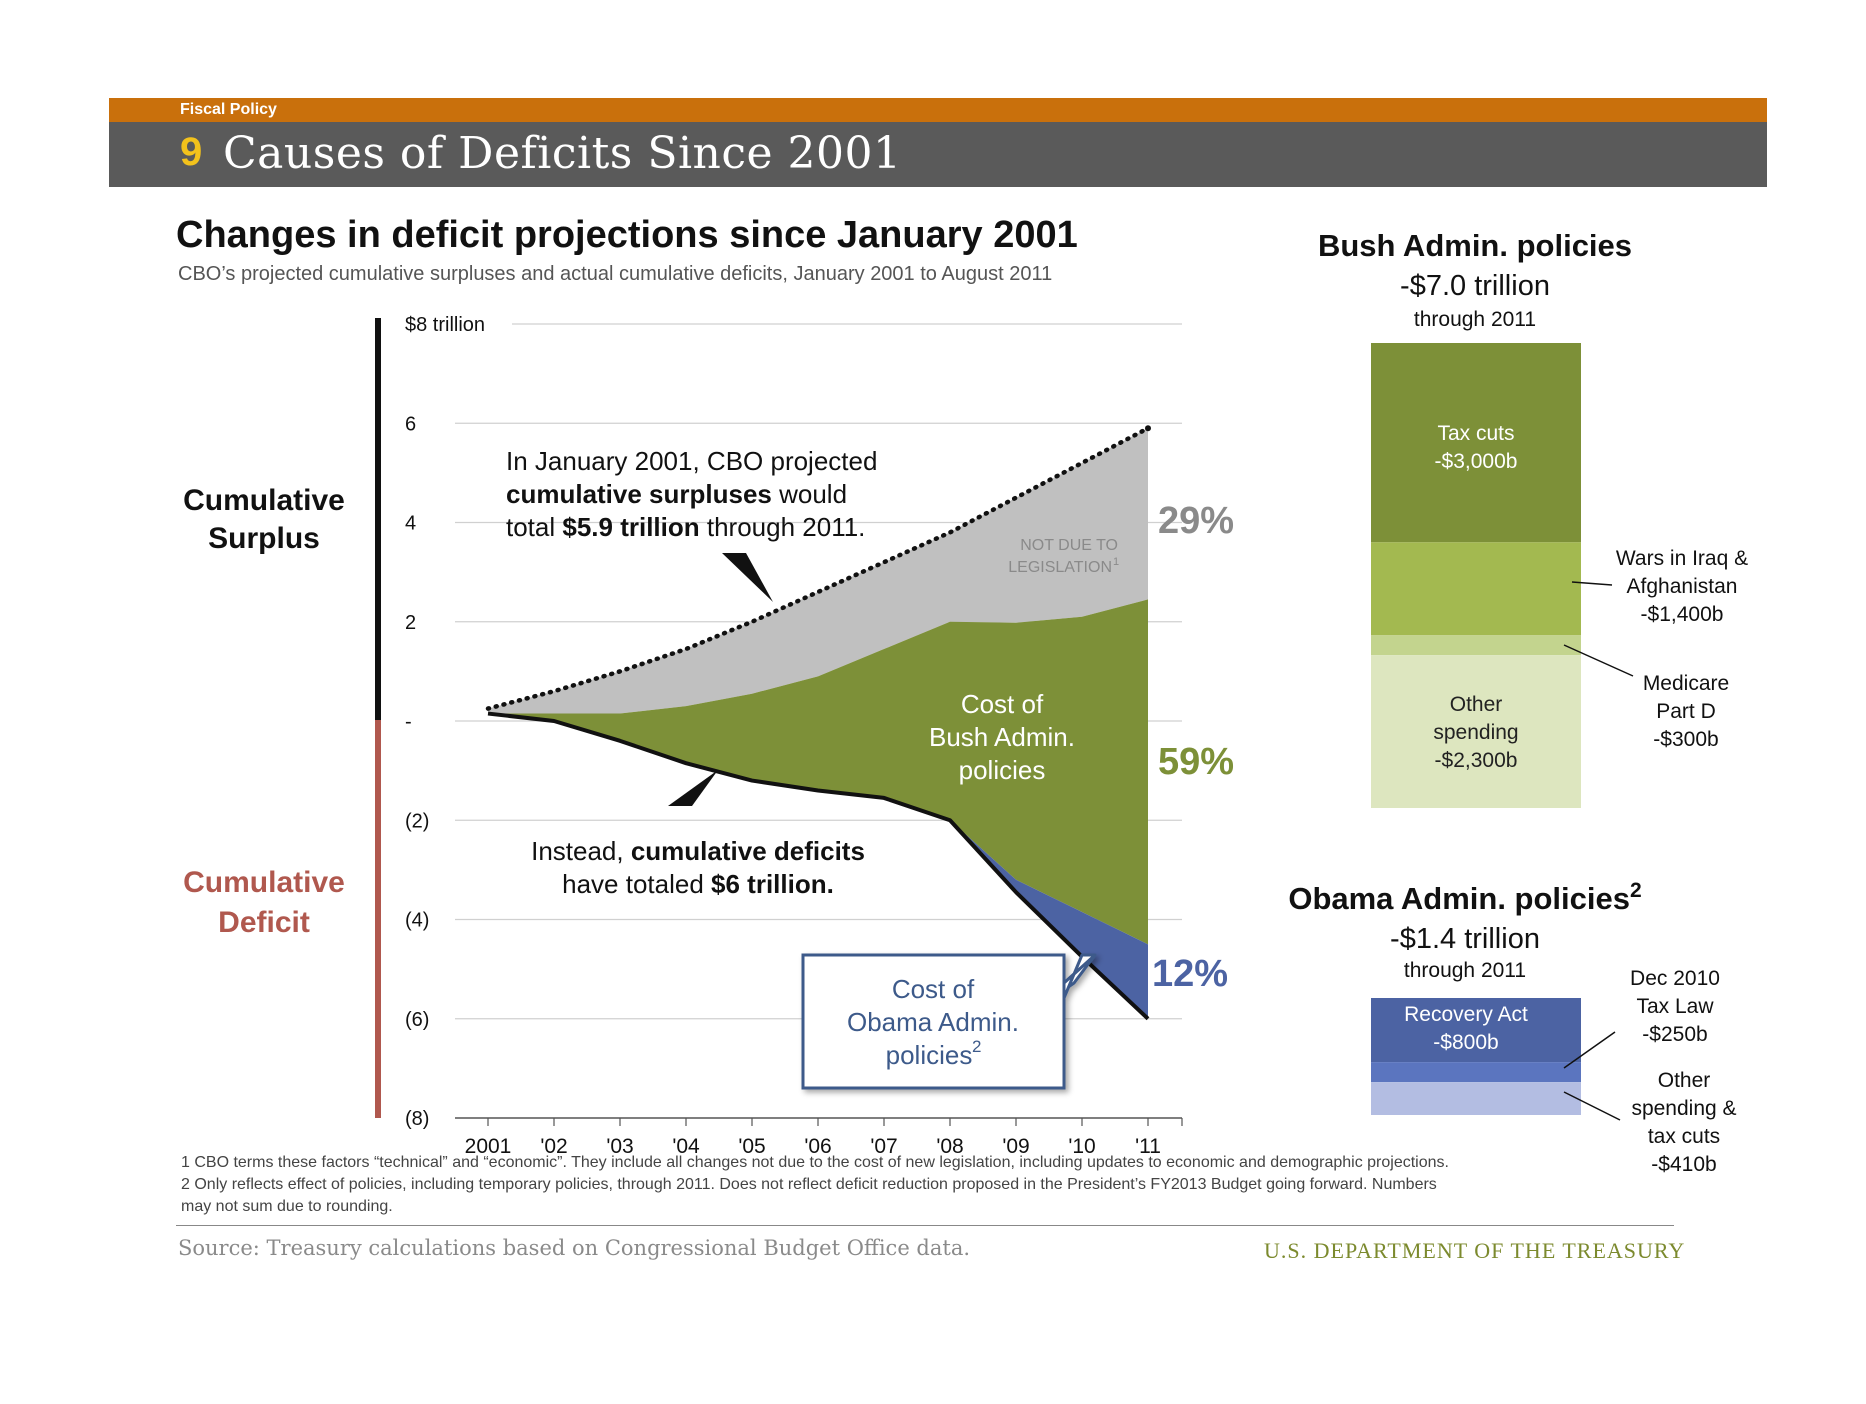 The height and width of the screenshot is (1404, 1866). What do you see at coordinates (1475, 1250) in the screenshot?
I see `agency-name: U.S. DEPARTMENT OF THE TREASURY` at bounding box center [1475, 1250].